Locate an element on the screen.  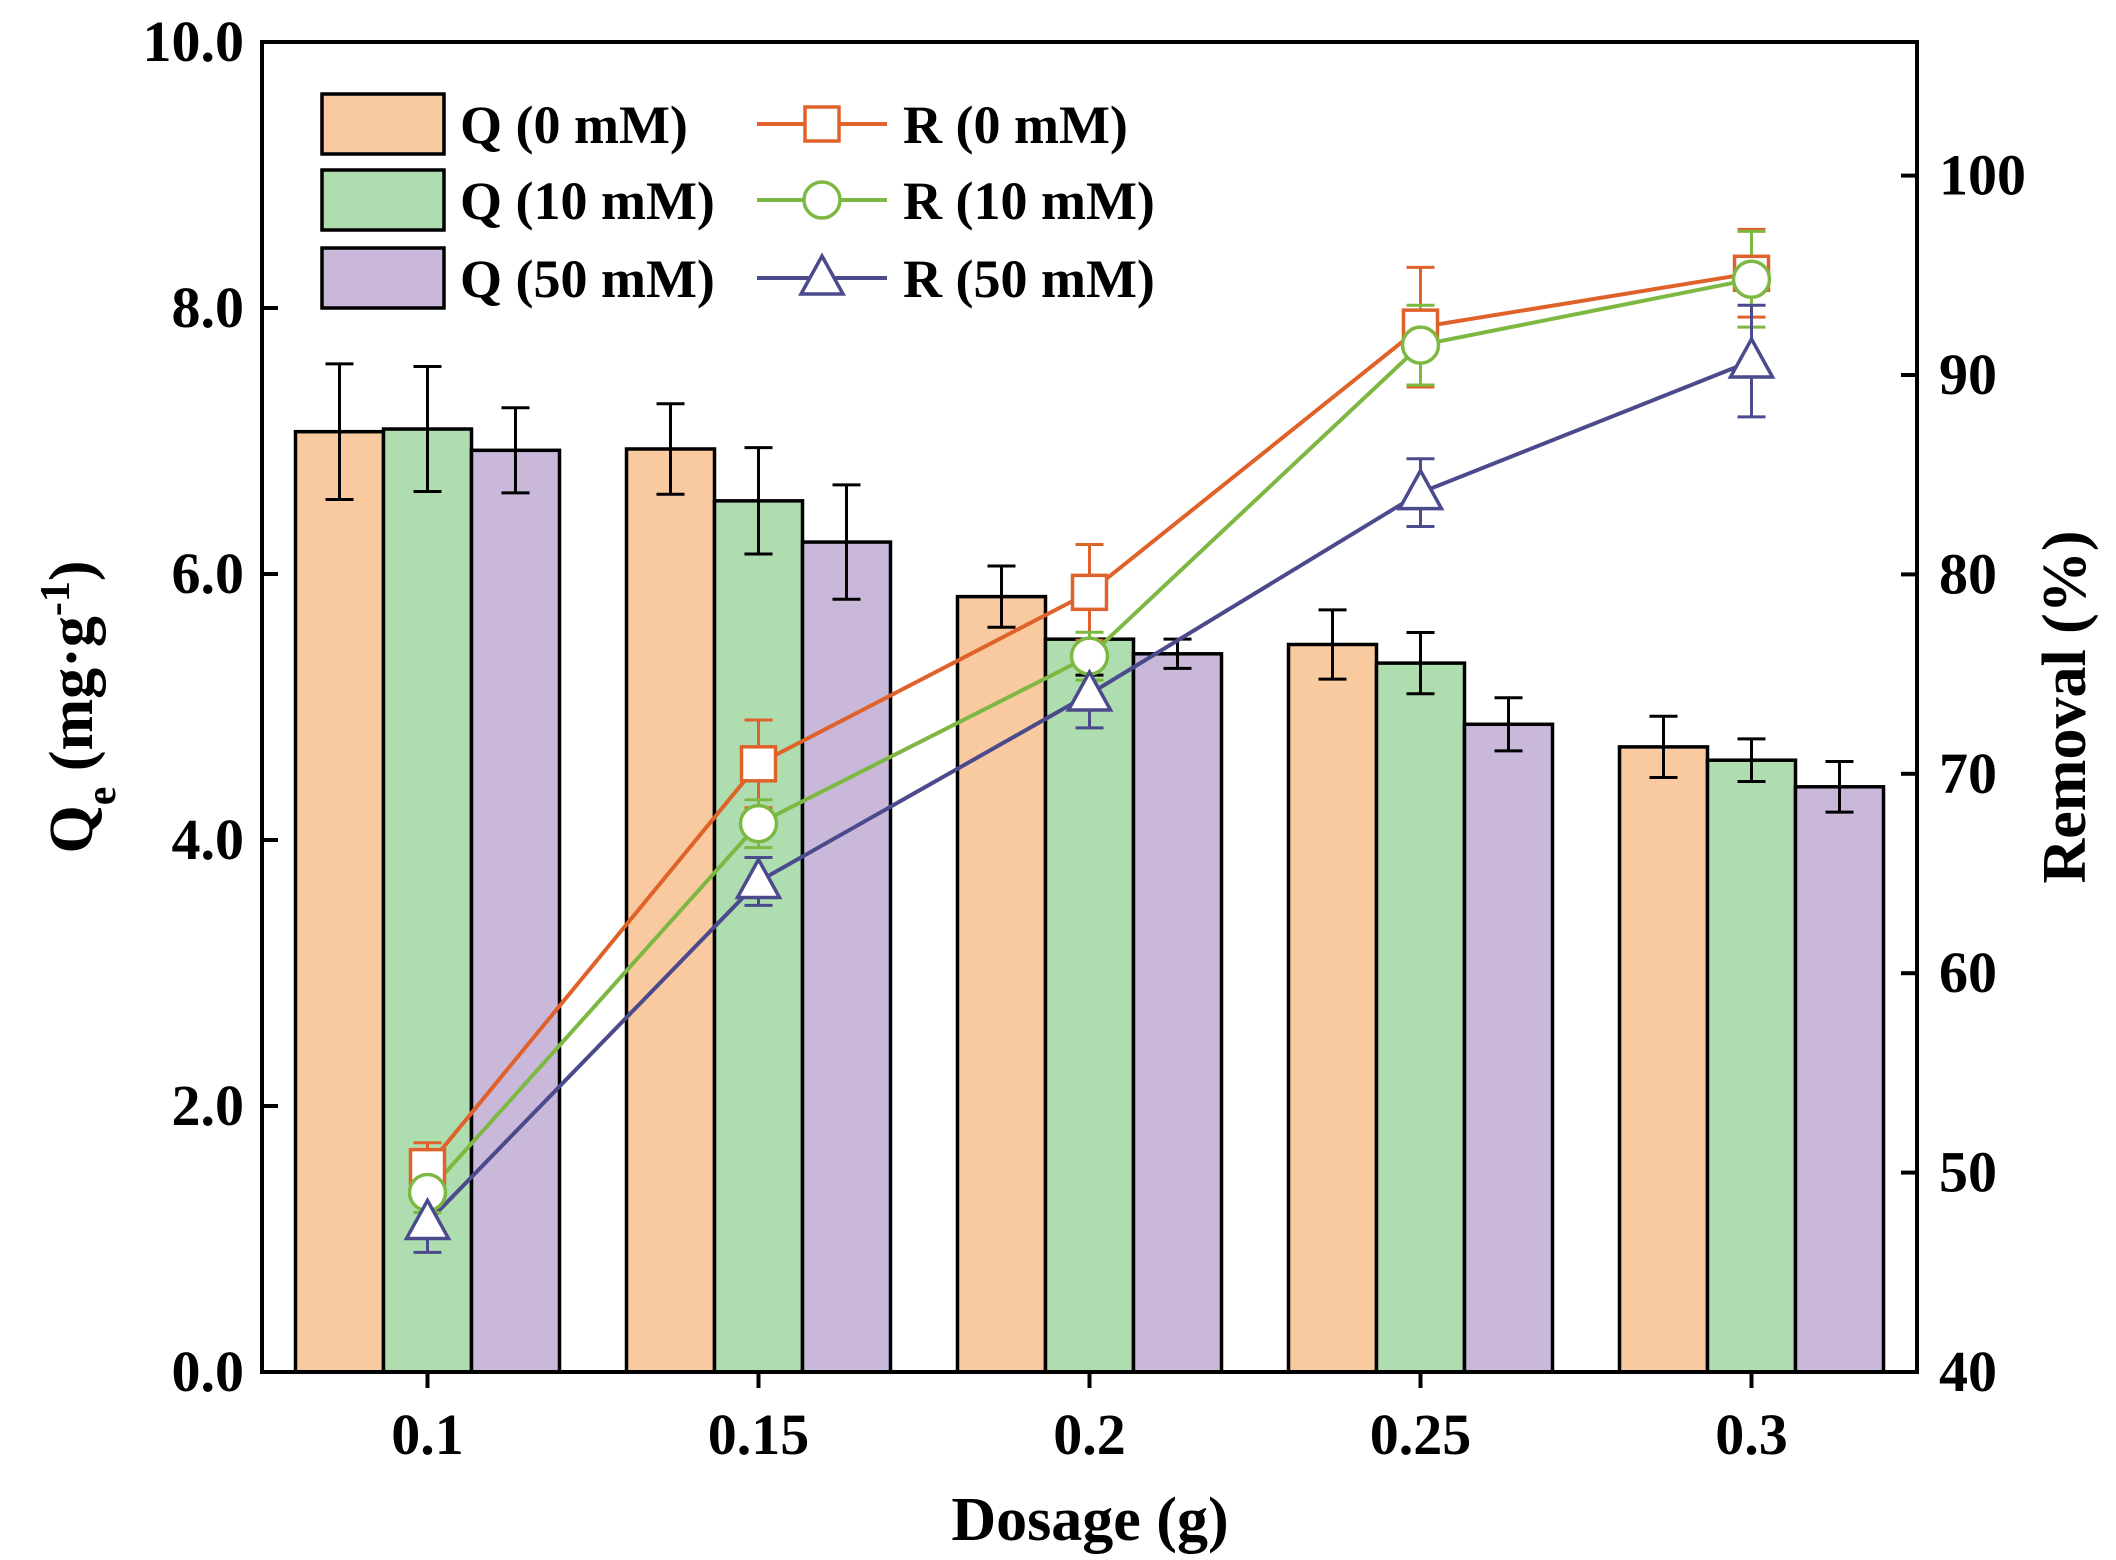
y2-tick-label: 80 is located at coordinates (1968, 573).